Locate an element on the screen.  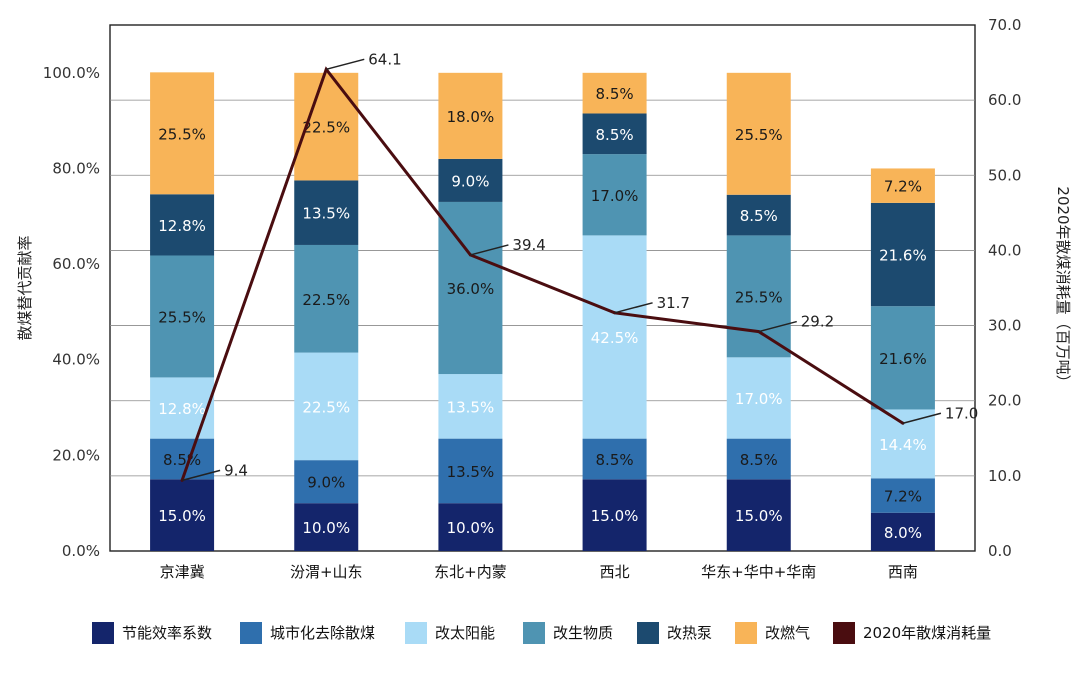
y2-tick-label: 30.0 is located at coordinates (1004, 326).